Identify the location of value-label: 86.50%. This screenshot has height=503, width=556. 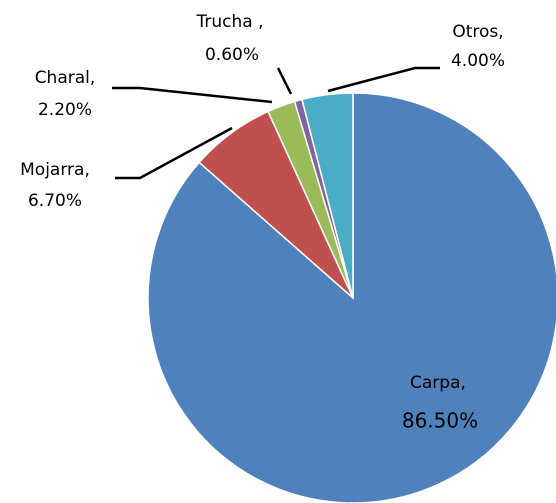
(440, 421).